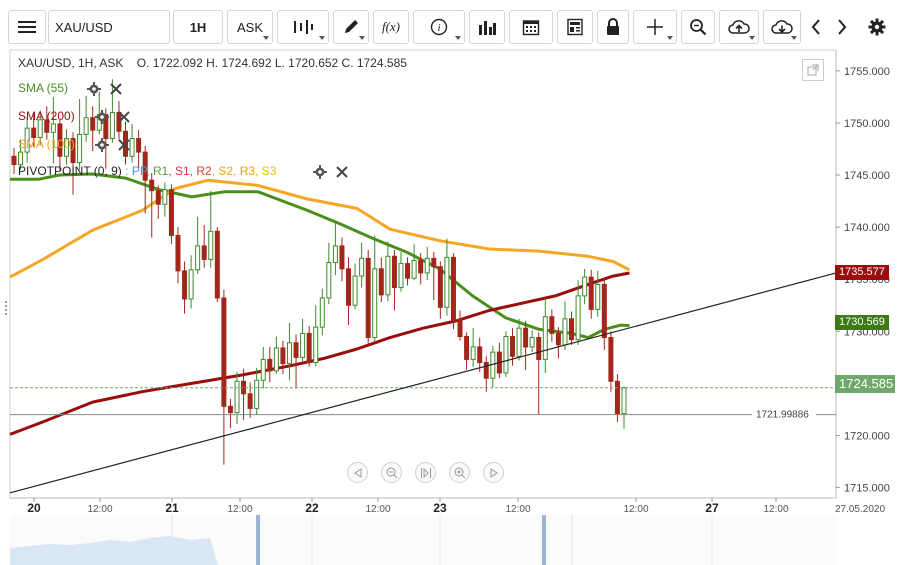  I want to click on zoom-out-button, so click(391, 472).